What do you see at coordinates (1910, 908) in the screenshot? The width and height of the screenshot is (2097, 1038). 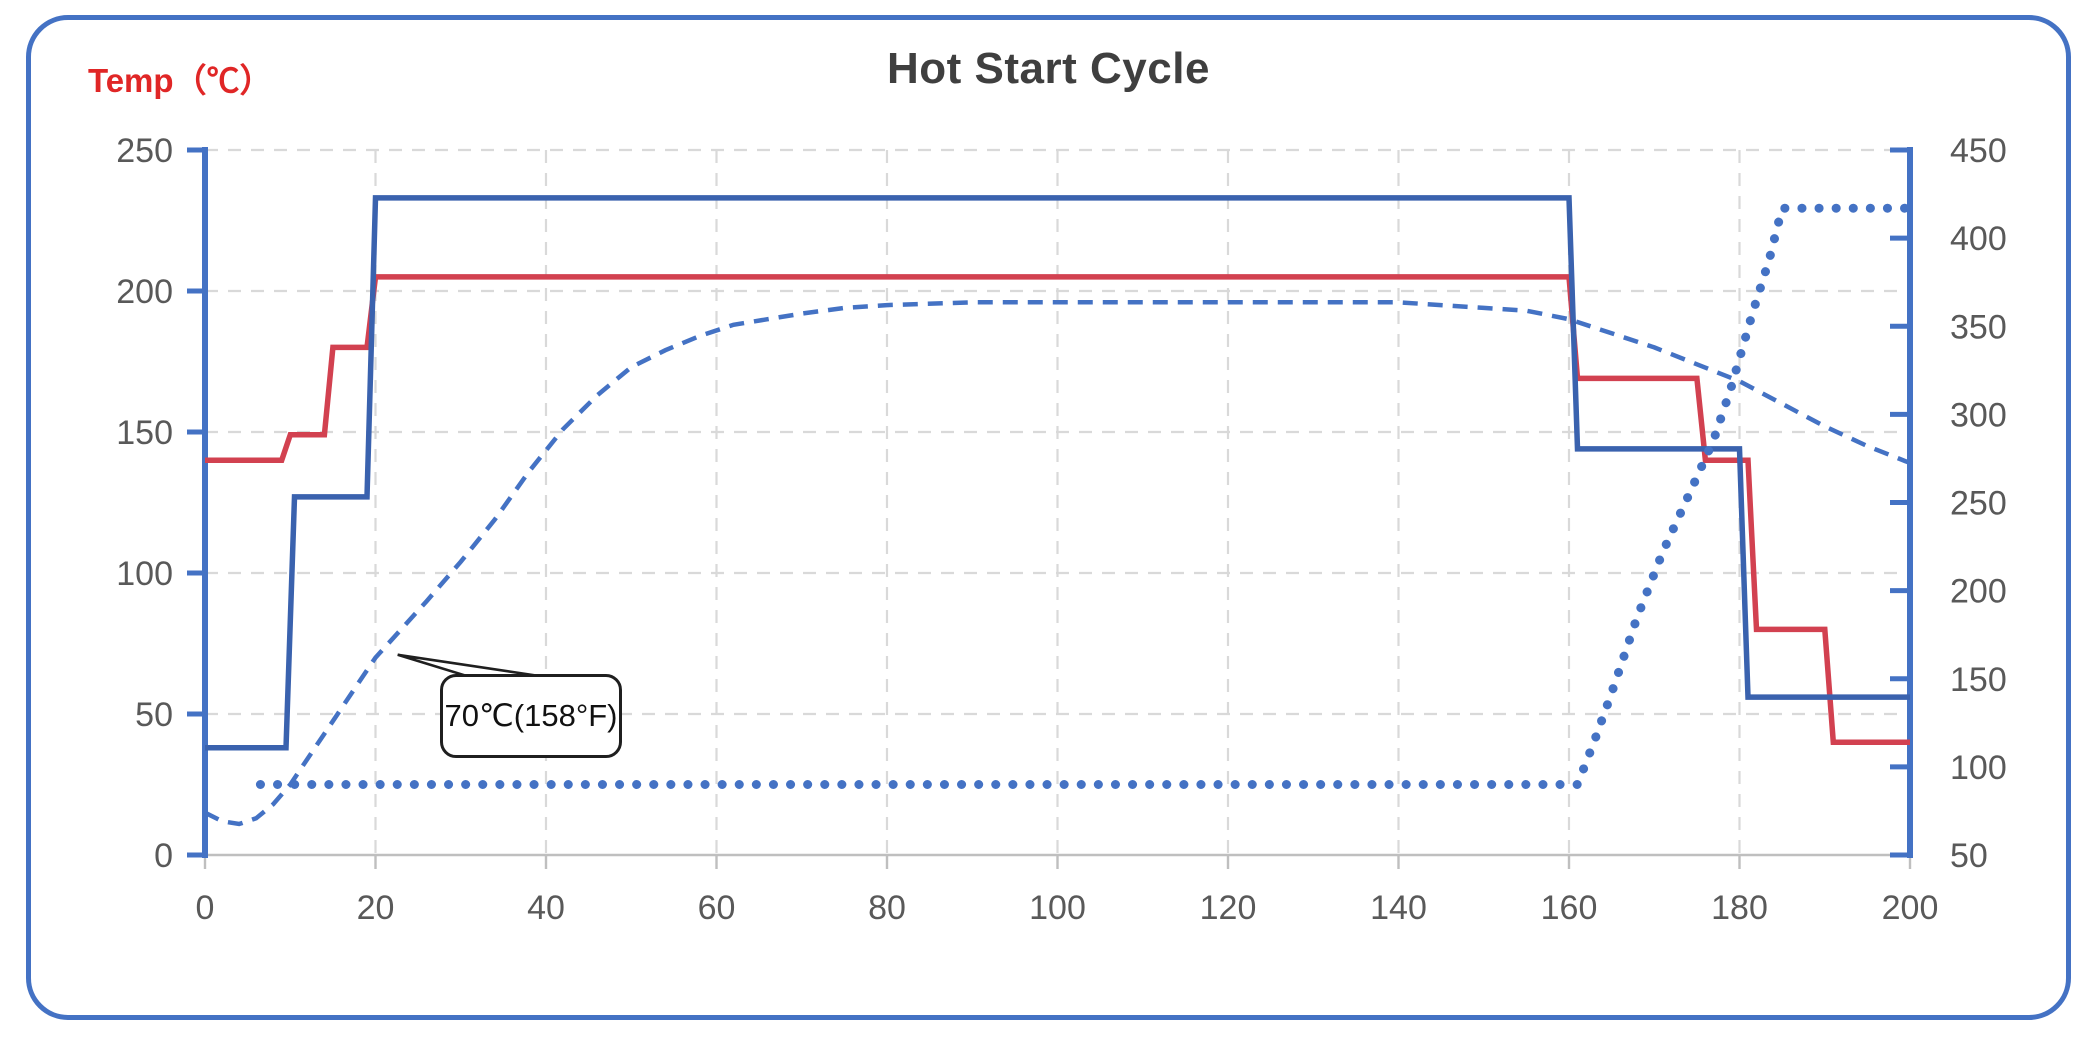 I see `x-tick-label: 200` at bounding box center [1910, 908].